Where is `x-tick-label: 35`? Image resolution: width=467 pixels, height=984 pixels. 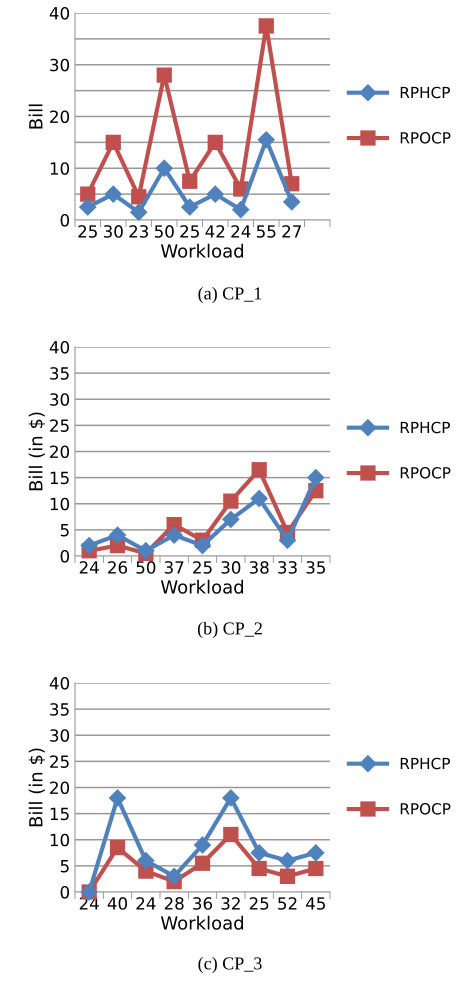
x-tick-label: 35 is located at coordinates (315, 567).